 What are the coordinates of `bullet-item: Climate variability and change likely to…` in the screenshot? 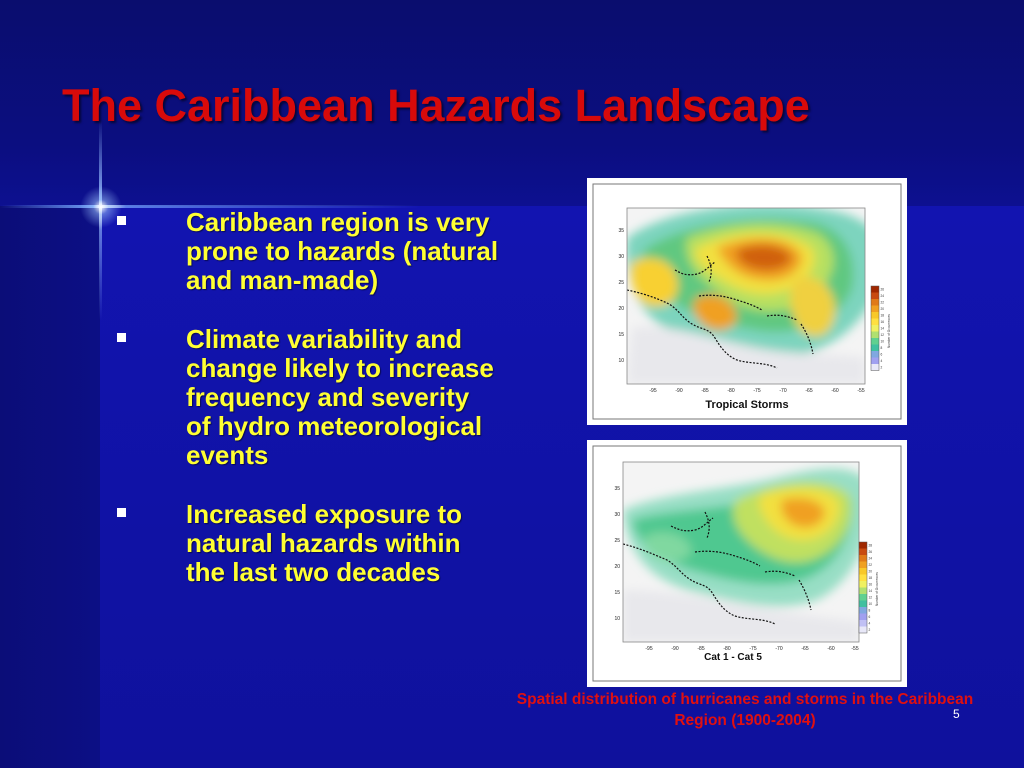 It's located at (305, 397).